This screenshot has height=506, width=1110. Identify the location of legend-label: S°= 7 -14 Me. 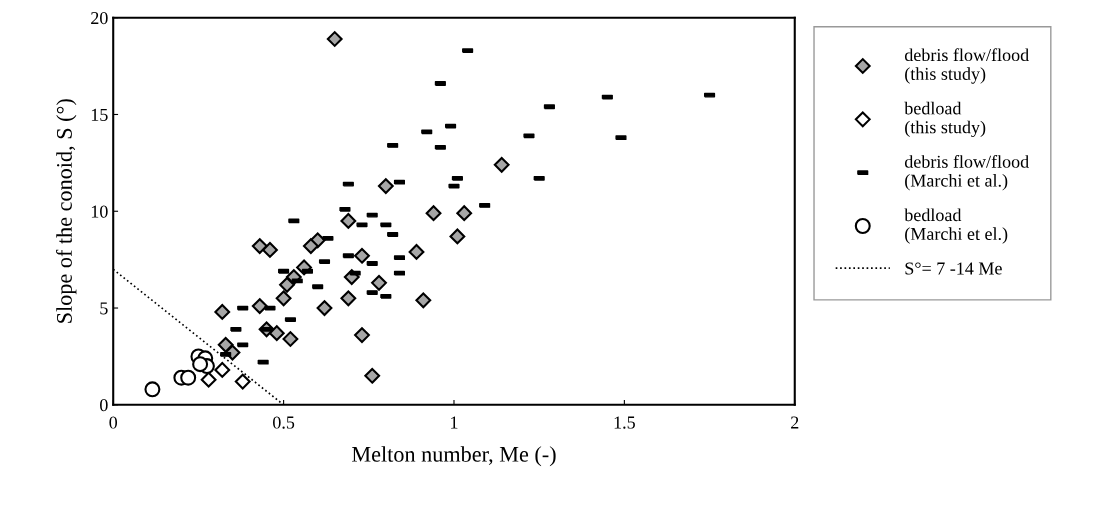
(953, 268).